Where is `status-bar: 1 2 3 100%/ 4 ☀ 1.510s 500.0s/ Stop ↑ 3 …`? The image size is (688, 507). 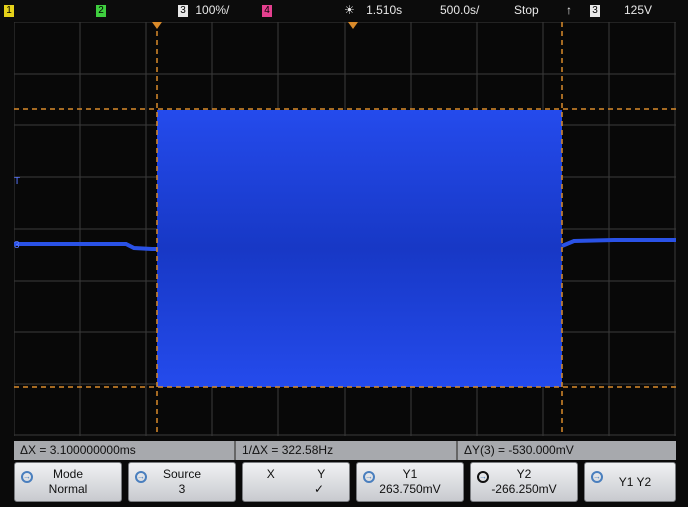
status-bar: 1 2 3 100%/ 4 ☀ 1.510s 500.0s/ Stop ↑ 3 … is located at coordinates (344, 10).